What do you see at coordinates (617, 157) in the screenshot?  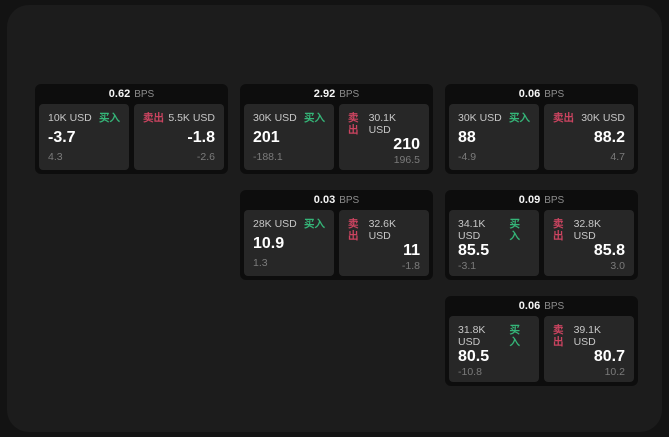 I see `sell-sub-value: 4.7` at bounding box center [617, 157].